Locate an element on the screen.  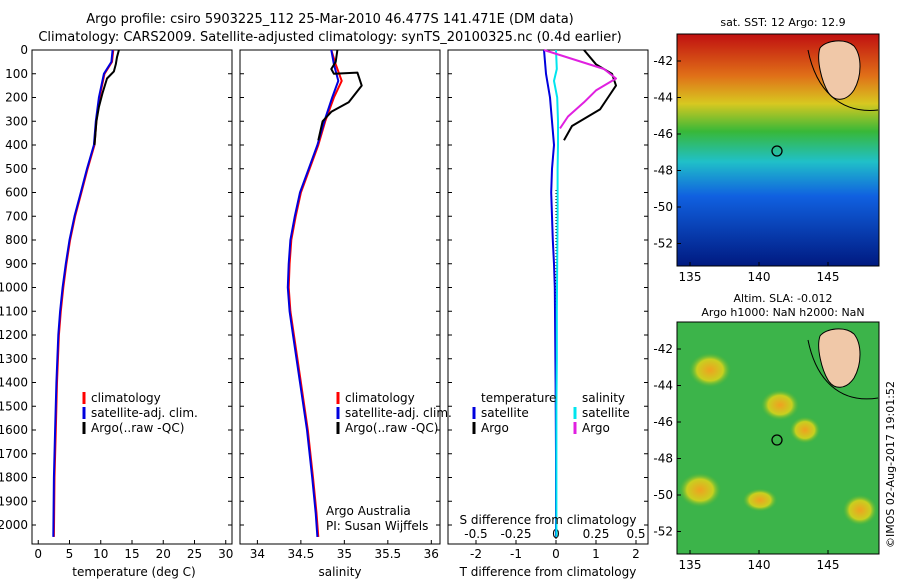
sst-argo-location-marker is located at coordinates (777, 151).